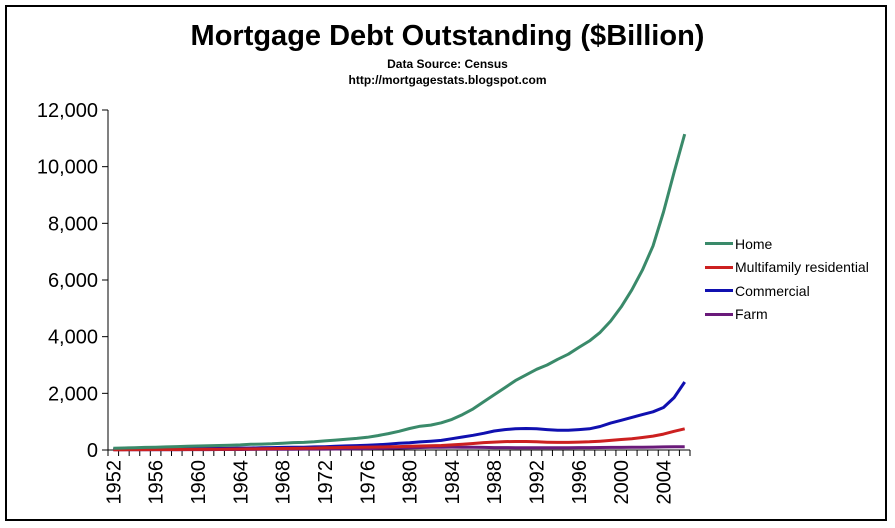 The width and height of the screenshot is (895, 528). I want to click on y-tick-label: 8,000, so click(73, 224).